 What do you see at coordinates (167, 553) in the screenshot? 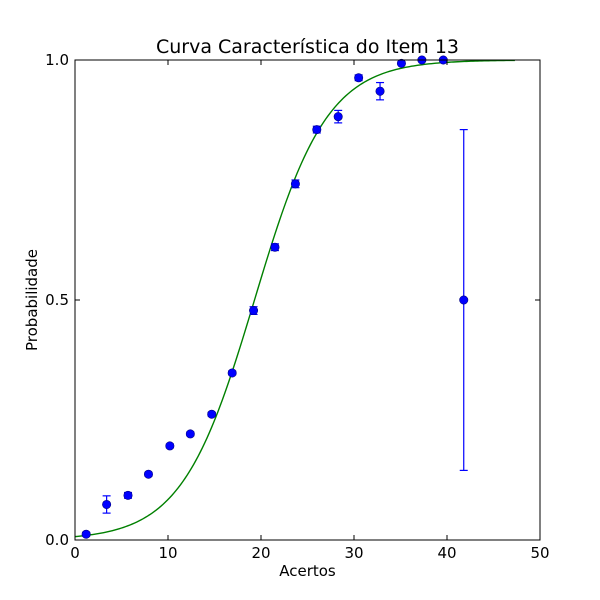
I see `x-tick-label: 10` at bounding box center [167, 553].